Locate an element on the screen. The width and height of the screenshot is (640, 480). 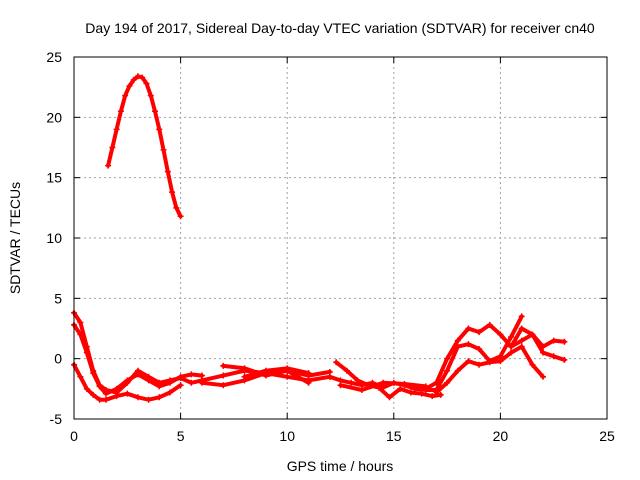
y-tick-label: 10 is located at coordinates (54, 238).